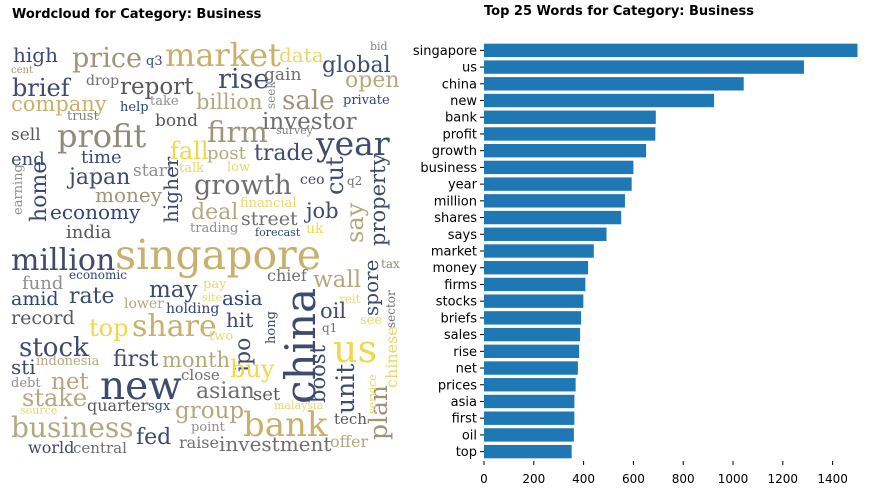  I want to click on wordcloud-word: survey, so click(295, 130).